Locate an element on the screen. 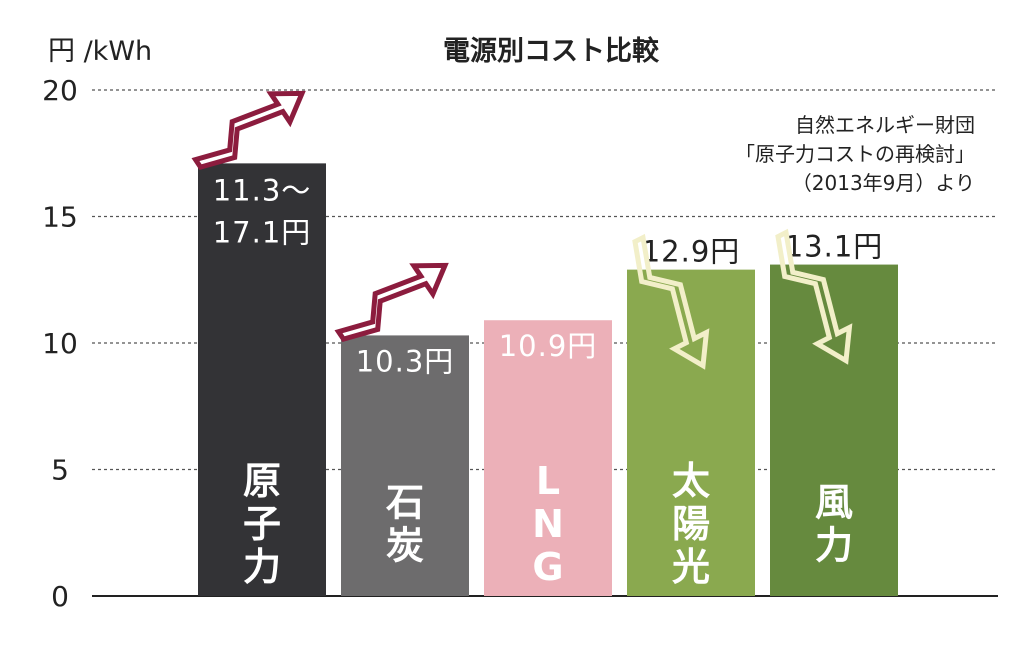 The image size is (1032, 648). y-axis-ticks: 0 5 10 15 20 is located at coordinates (60, 343).